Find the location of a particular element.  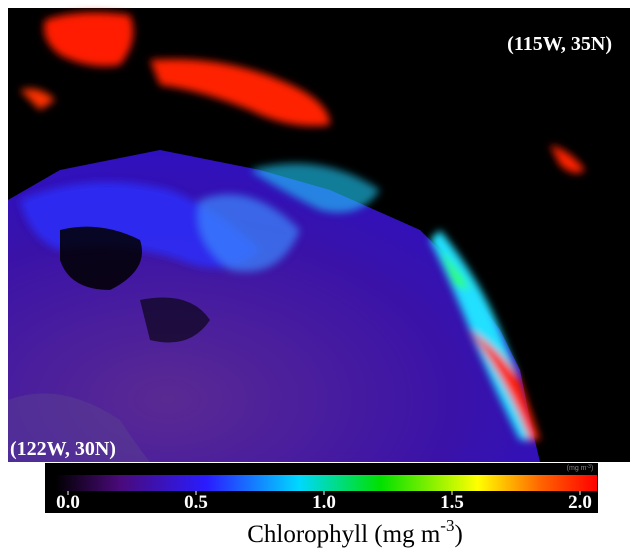

colorbar-unit: (mg m-3) is located at coordinates (580, 468).